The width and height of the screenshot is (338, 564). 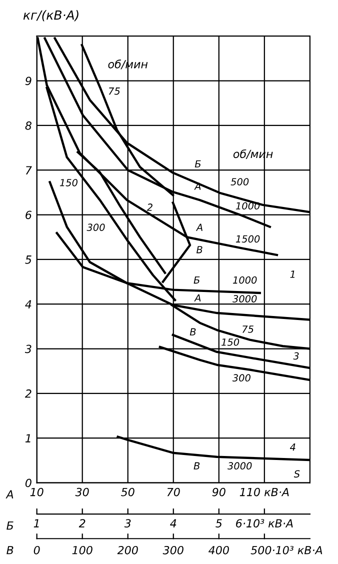 What do you see at coordinates (219, 523) in the screenshot?
I see `x2-tick-label: 5` at bounding box center [219, 523].